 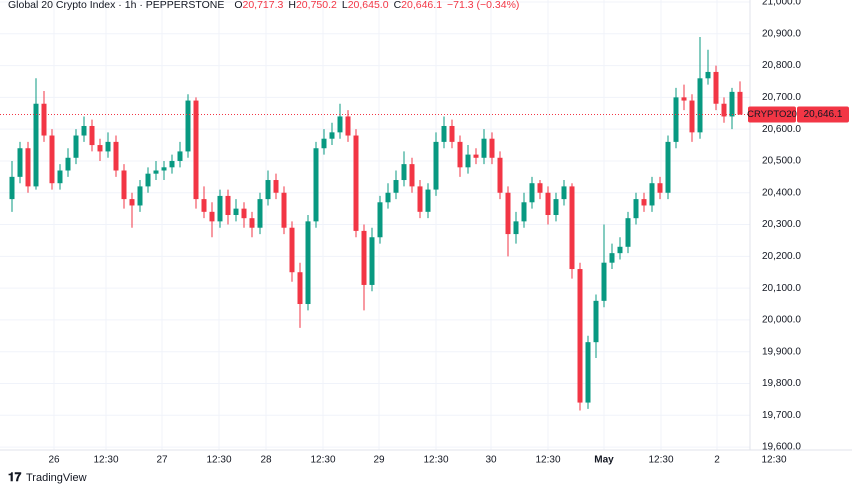 I want to click on ohlc-value: 20,717.3, so click(x=263, y=5).